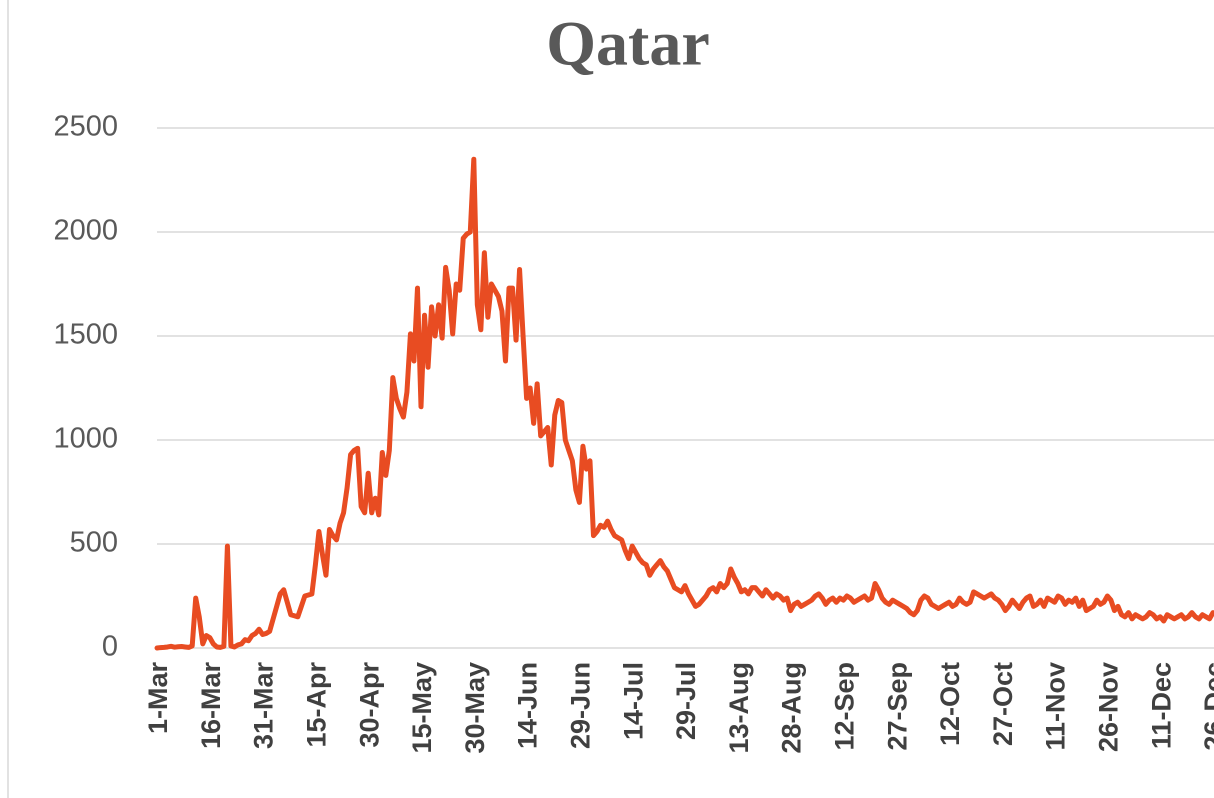 Image resolution: width=1214 pixels, height=798 pixels. I want to click on x-tick-label: 27-Sep, so click(897, 706).